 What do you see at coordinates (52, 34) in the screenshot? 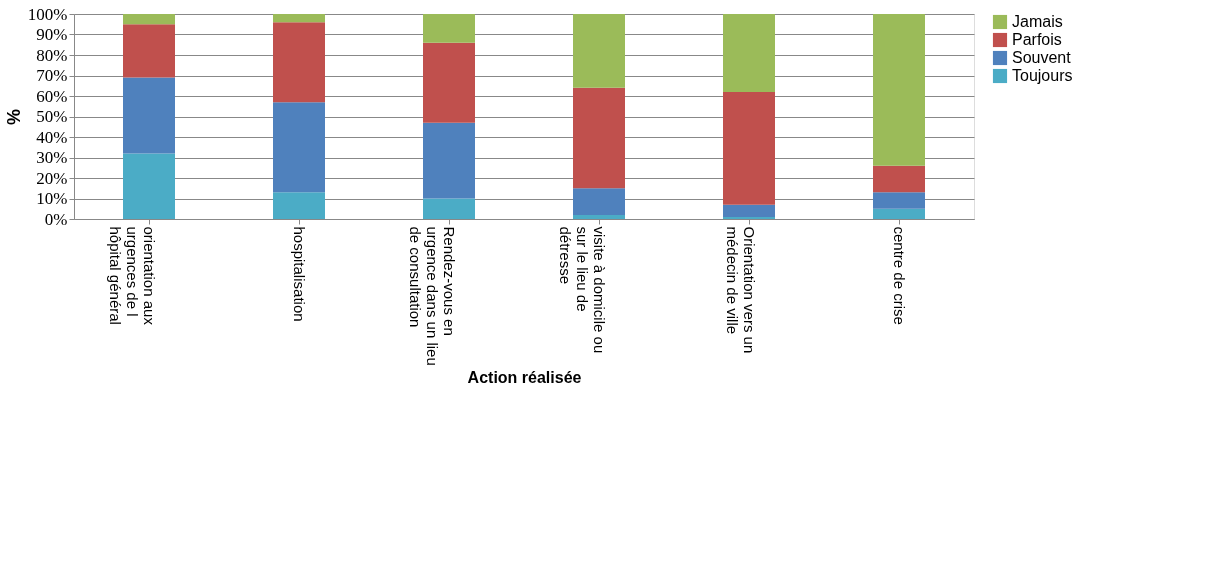
I see `y-tick-label: 90%` at bounding box center [52, 34].